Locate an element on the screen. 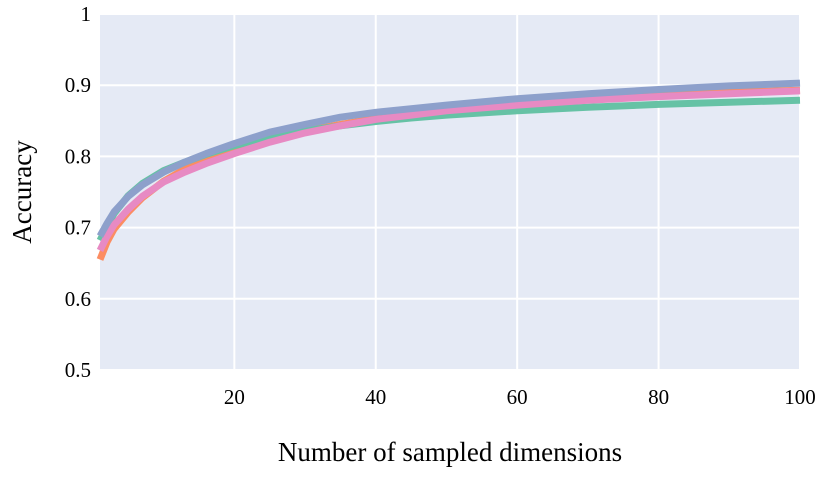 The height and width of the screenshot is (481, 830). y-tick-label: 1 is located at coordinates (86, 14).